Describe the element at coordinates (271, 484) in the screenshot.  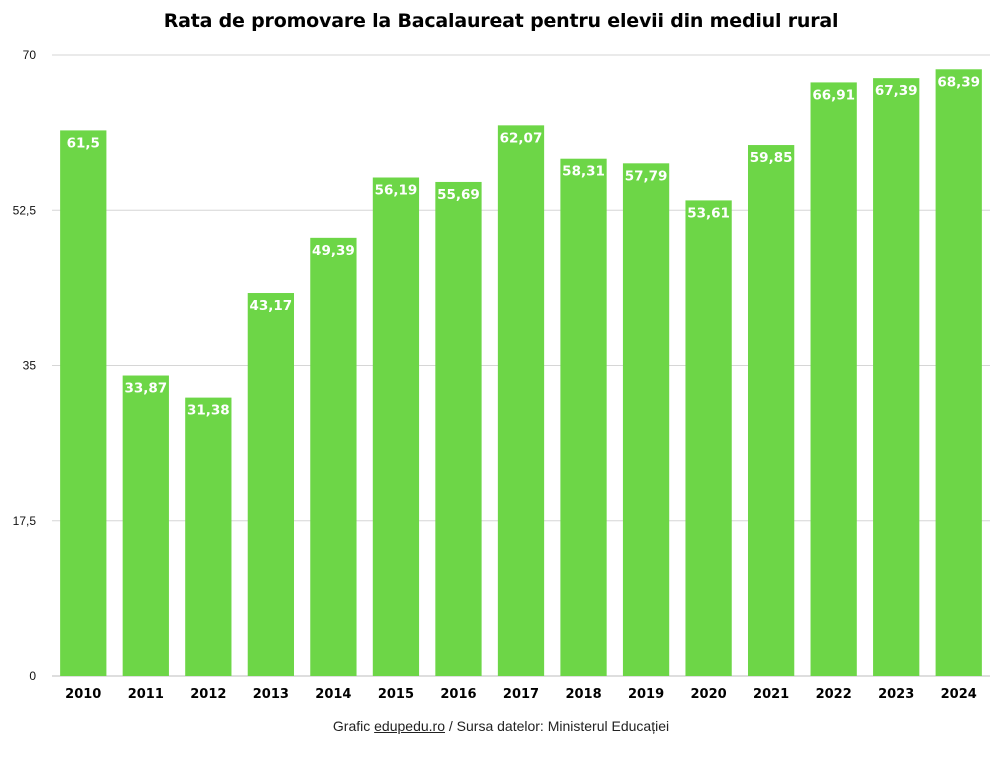
I see `bar-2013` at that location.